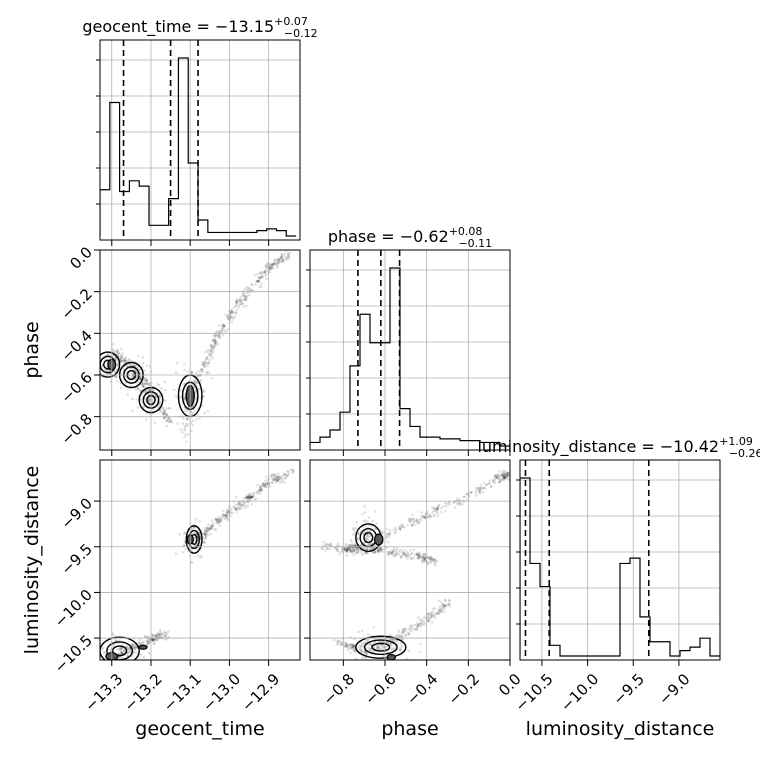  Describe the element at coordinates (196, 346) in the screenshot. I see `panel-clip-phase_vs_geocent_time` at that location.